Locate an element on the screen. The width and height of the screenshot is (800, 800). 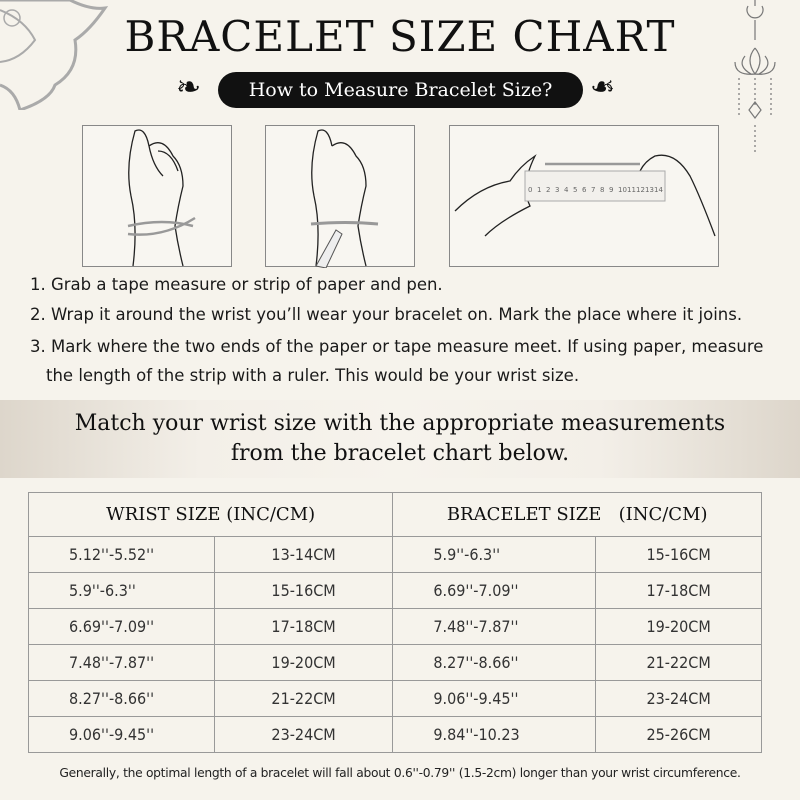
hand-wrap-icon is located at coordinates (161, 198).